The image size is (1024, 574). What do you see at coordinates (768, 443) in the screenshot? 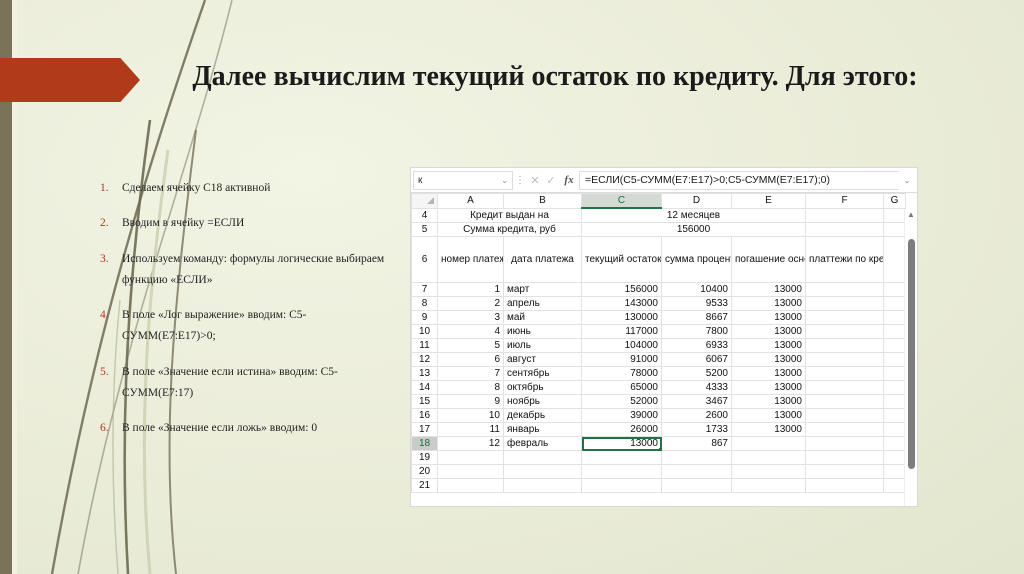
I see `cell-e18` at bounding box center [768, 443].